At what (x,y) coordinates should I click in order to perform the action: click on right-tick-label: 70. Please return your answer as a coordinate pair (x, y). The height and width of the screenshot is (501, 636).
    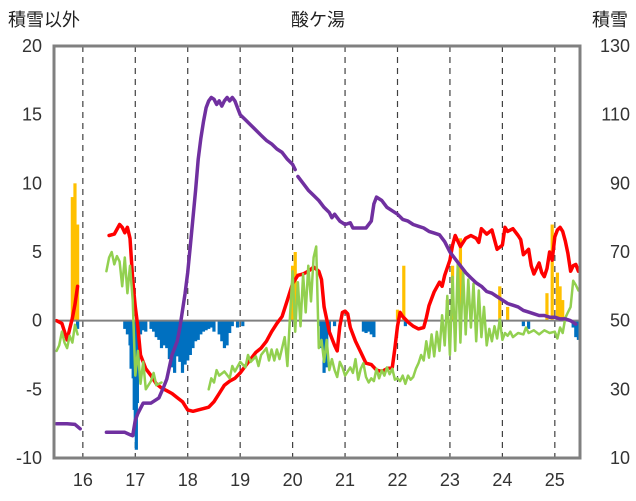
    Looking at the image, I should click on (620, 252).